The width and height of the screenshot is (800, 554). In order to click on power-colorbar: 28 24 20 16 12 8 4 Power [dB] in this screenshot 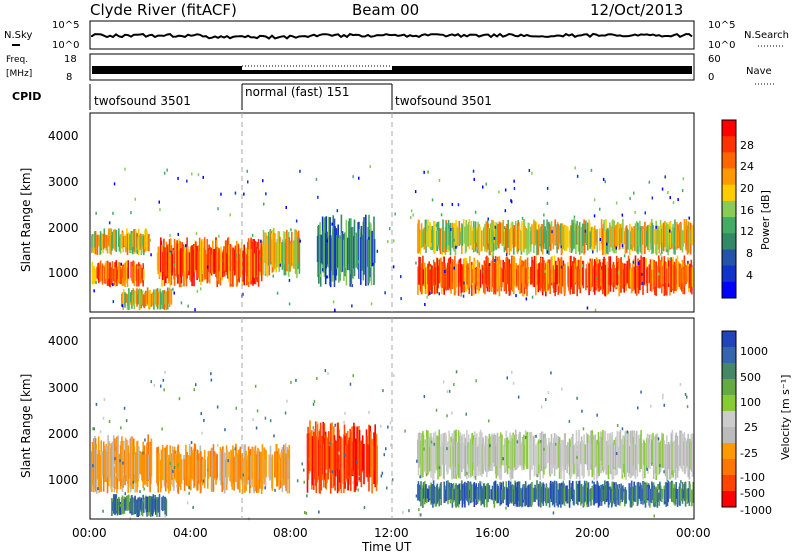, I will do `click(746, 209)`.